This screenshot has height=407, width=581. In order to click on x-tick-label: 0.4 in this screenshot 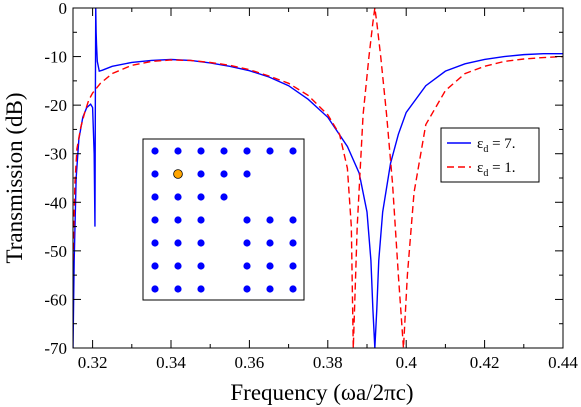, I will do `click(407, 362)`.